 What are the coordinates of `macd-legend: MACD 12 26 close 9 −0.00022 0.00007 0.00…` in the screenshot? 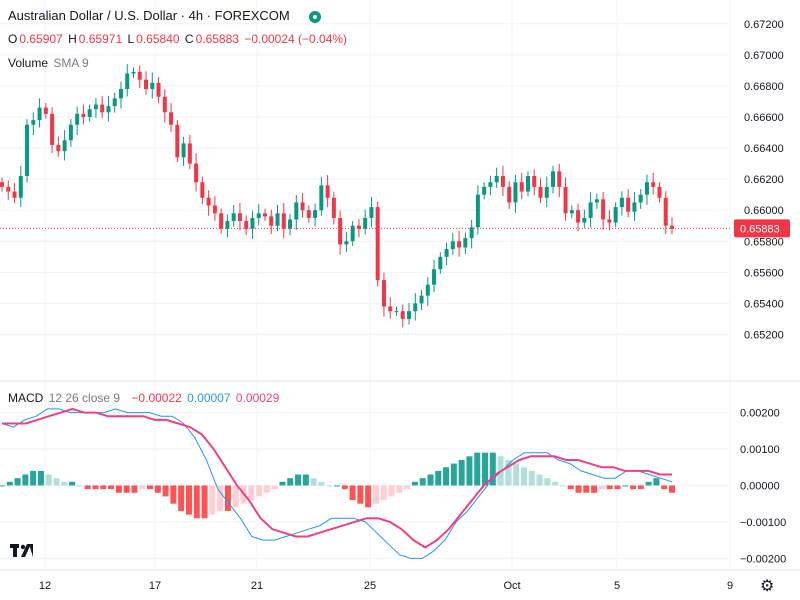 It's located at (144, 398).